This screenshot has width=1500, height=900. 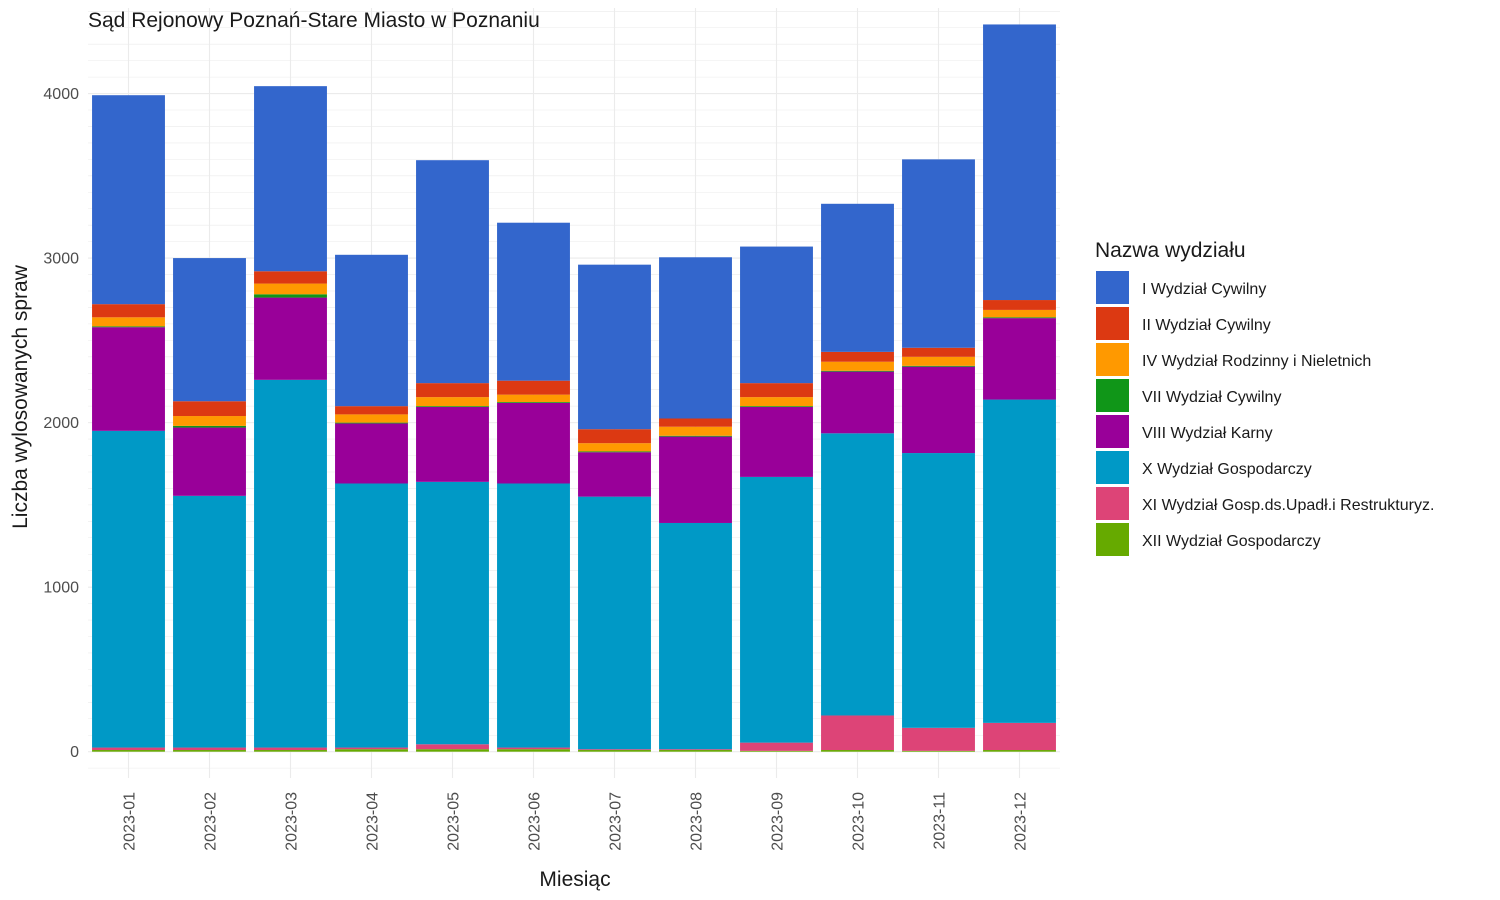 I want to click on legend-label: VIII Wydział Karny, so click(x=1207, y=433).